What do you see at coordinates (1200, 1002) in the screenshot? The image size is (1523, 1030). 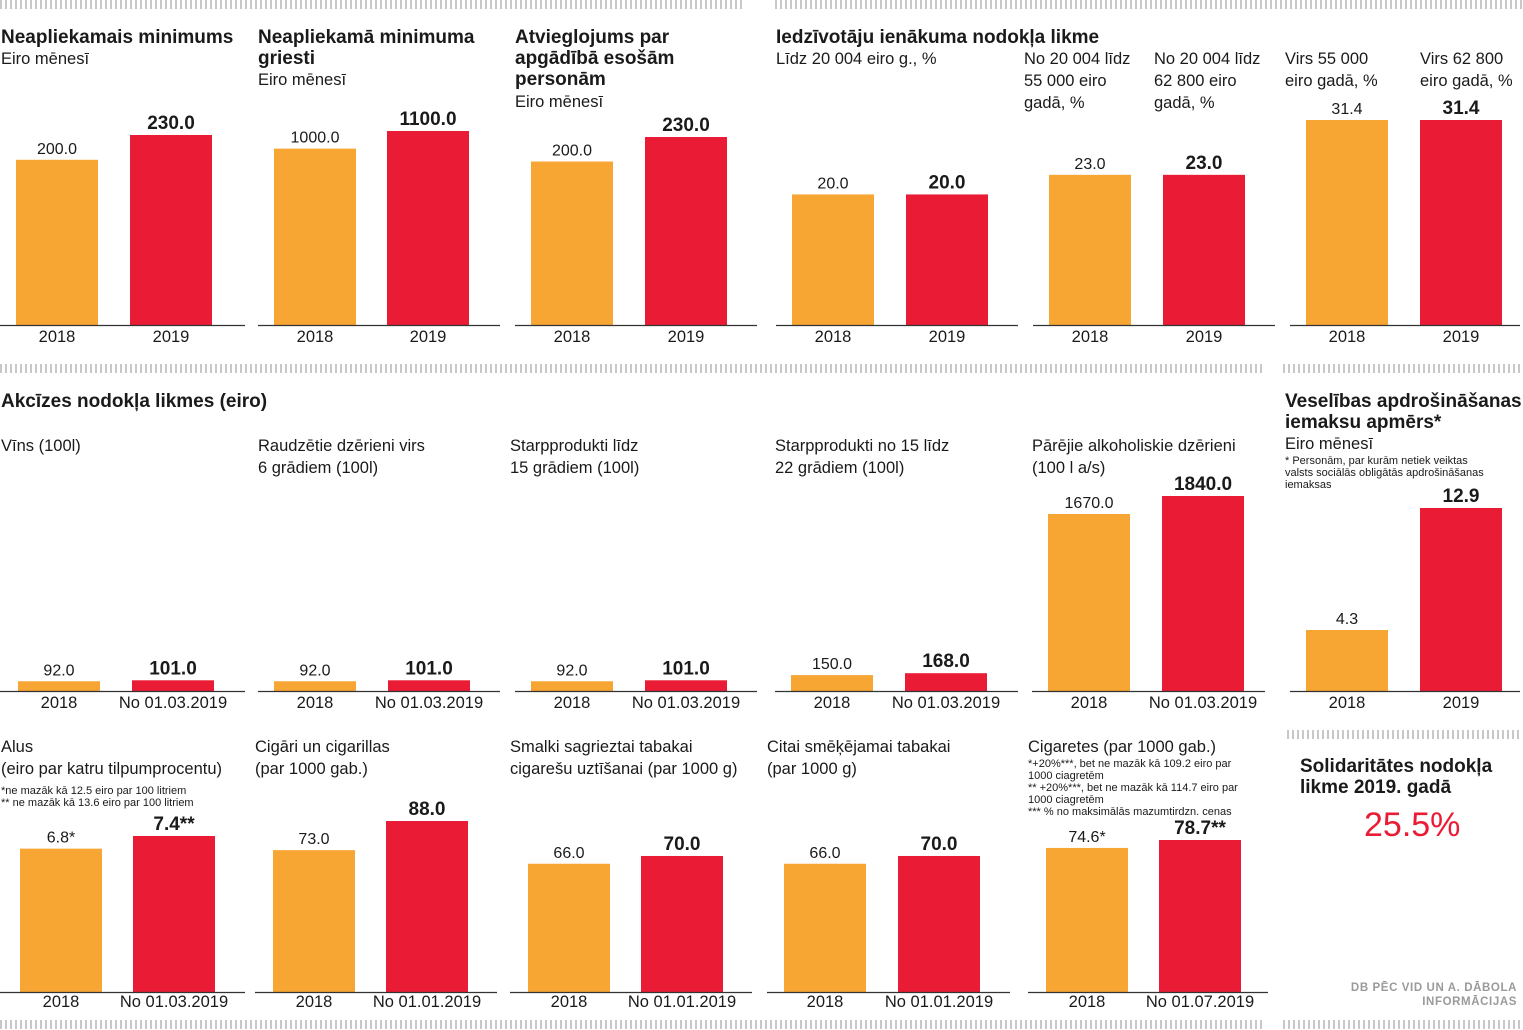 I see `x-tick-label: No 01.07.2019` at bounding box center [1200, 1002].